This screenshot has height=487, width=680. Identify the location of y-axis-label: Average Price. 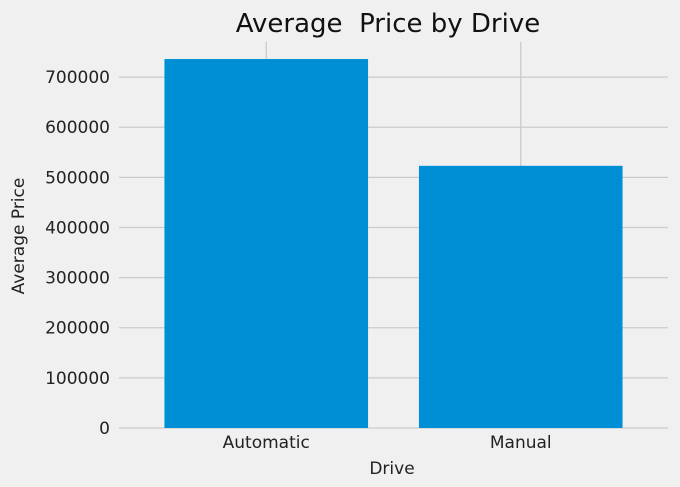
(19, 236).